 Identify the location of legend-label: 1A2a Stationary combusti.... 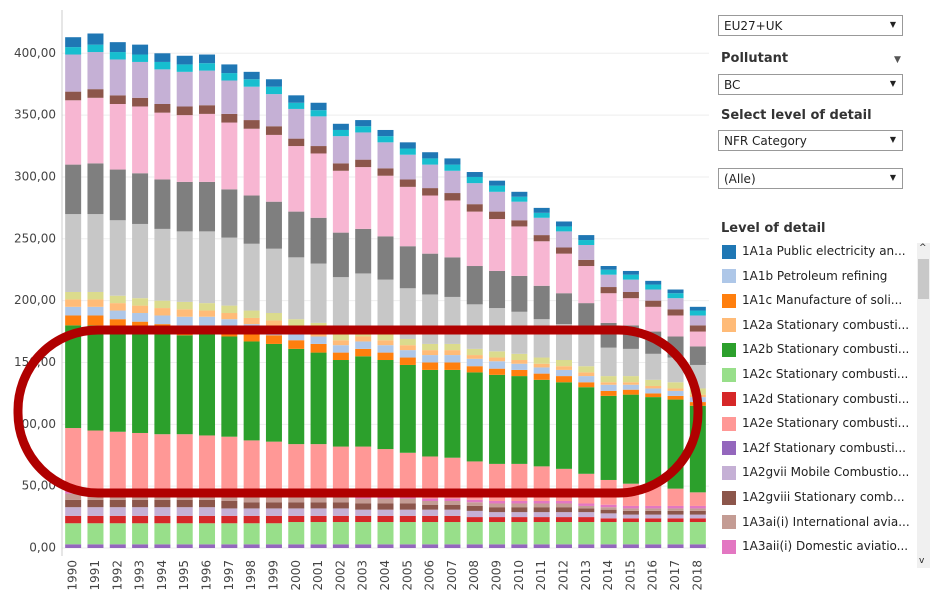
(826, 324).